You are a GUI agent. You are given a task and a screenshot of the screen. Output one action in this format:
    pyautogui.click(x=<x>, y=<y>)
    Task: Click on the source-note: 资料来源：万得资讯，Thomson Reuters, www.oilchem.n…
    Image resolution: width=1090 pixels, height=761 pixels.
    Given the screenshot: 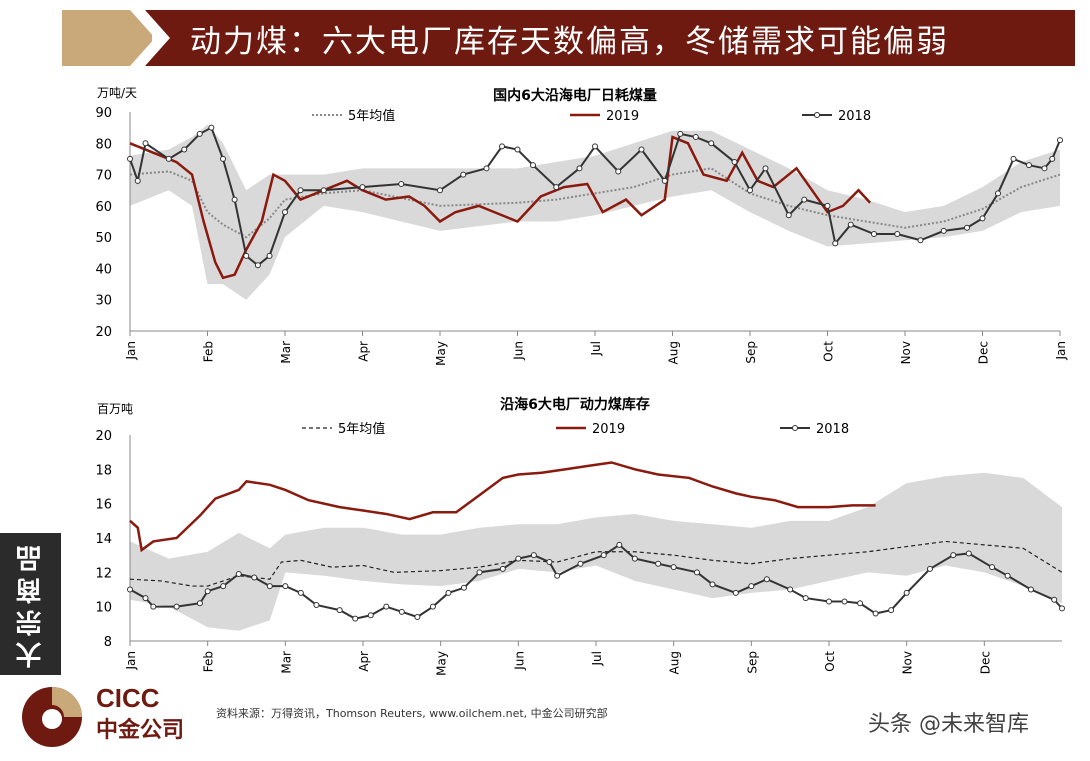 What is the action you would take?
    pyautogui.click(x=412, y=713)
    